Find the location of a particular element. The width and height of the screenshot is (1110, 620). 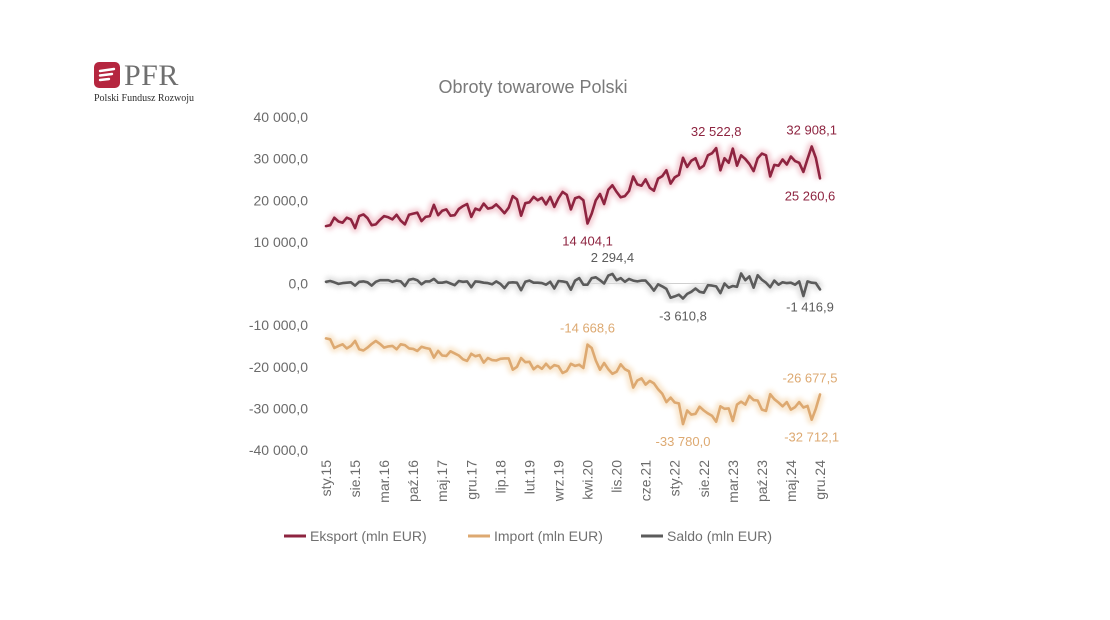

x-tick-label: sie.22 is located at coordinates (704, 479).